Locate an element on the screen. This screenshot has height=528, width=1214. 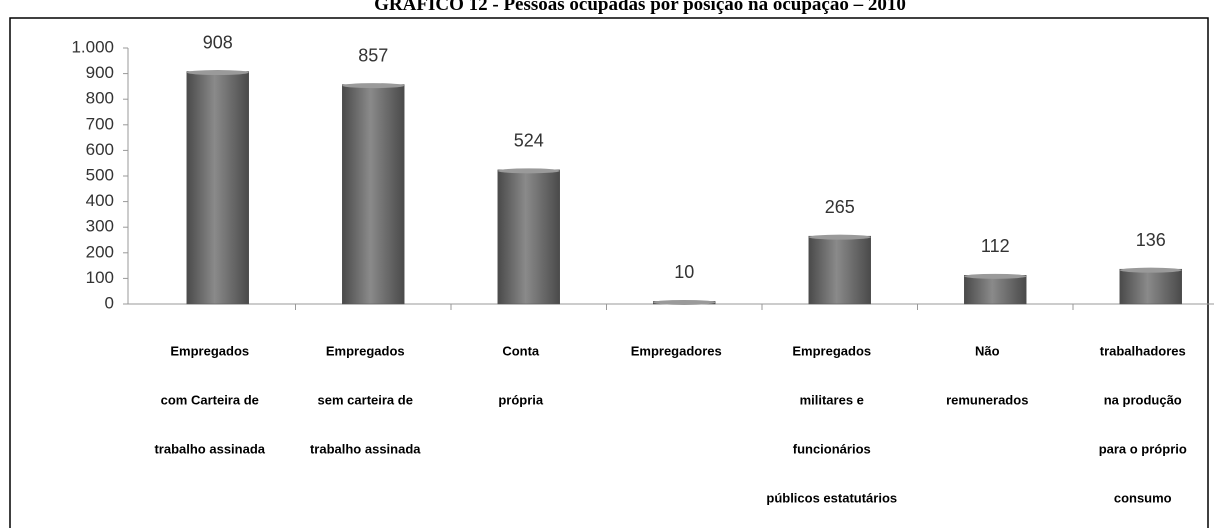
value-label: 524 is located at coordinates (529, 141).